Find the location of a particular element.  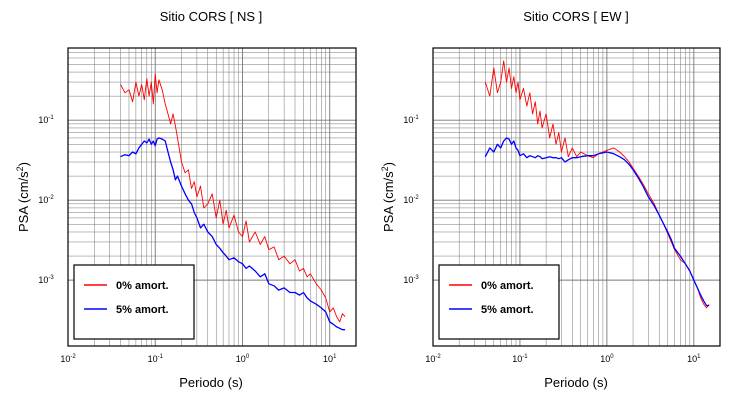

series-line-blue is located at coordinates (597, 222).